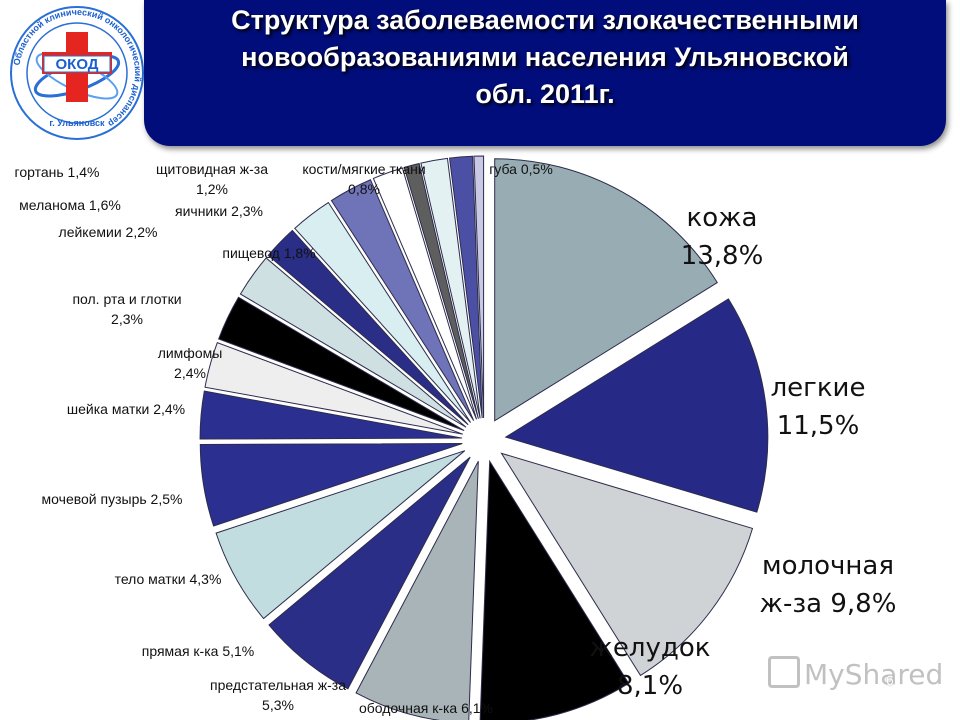 The image size is (960, 720). I want to click on pie-slice-лимфомы, so click(341, 363).